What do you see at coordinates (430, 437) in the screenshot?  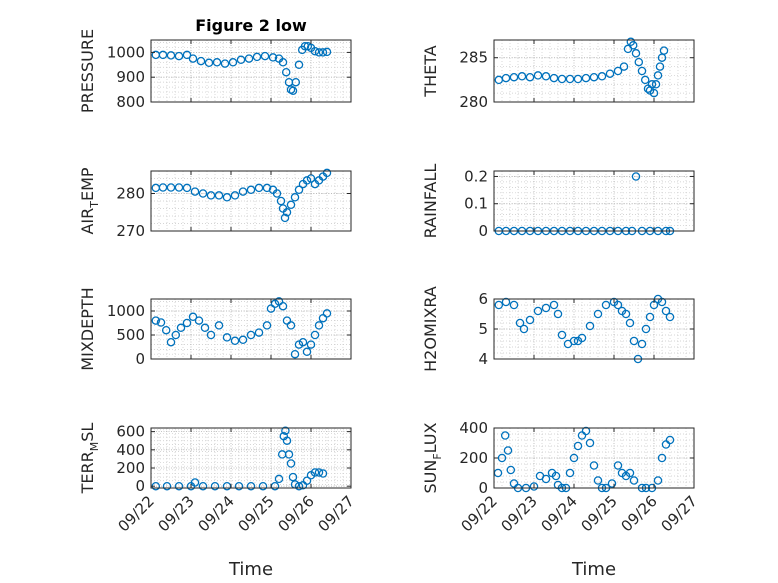 I see `y-axis-label-tail: LUX` at bounding box center [430, 437].